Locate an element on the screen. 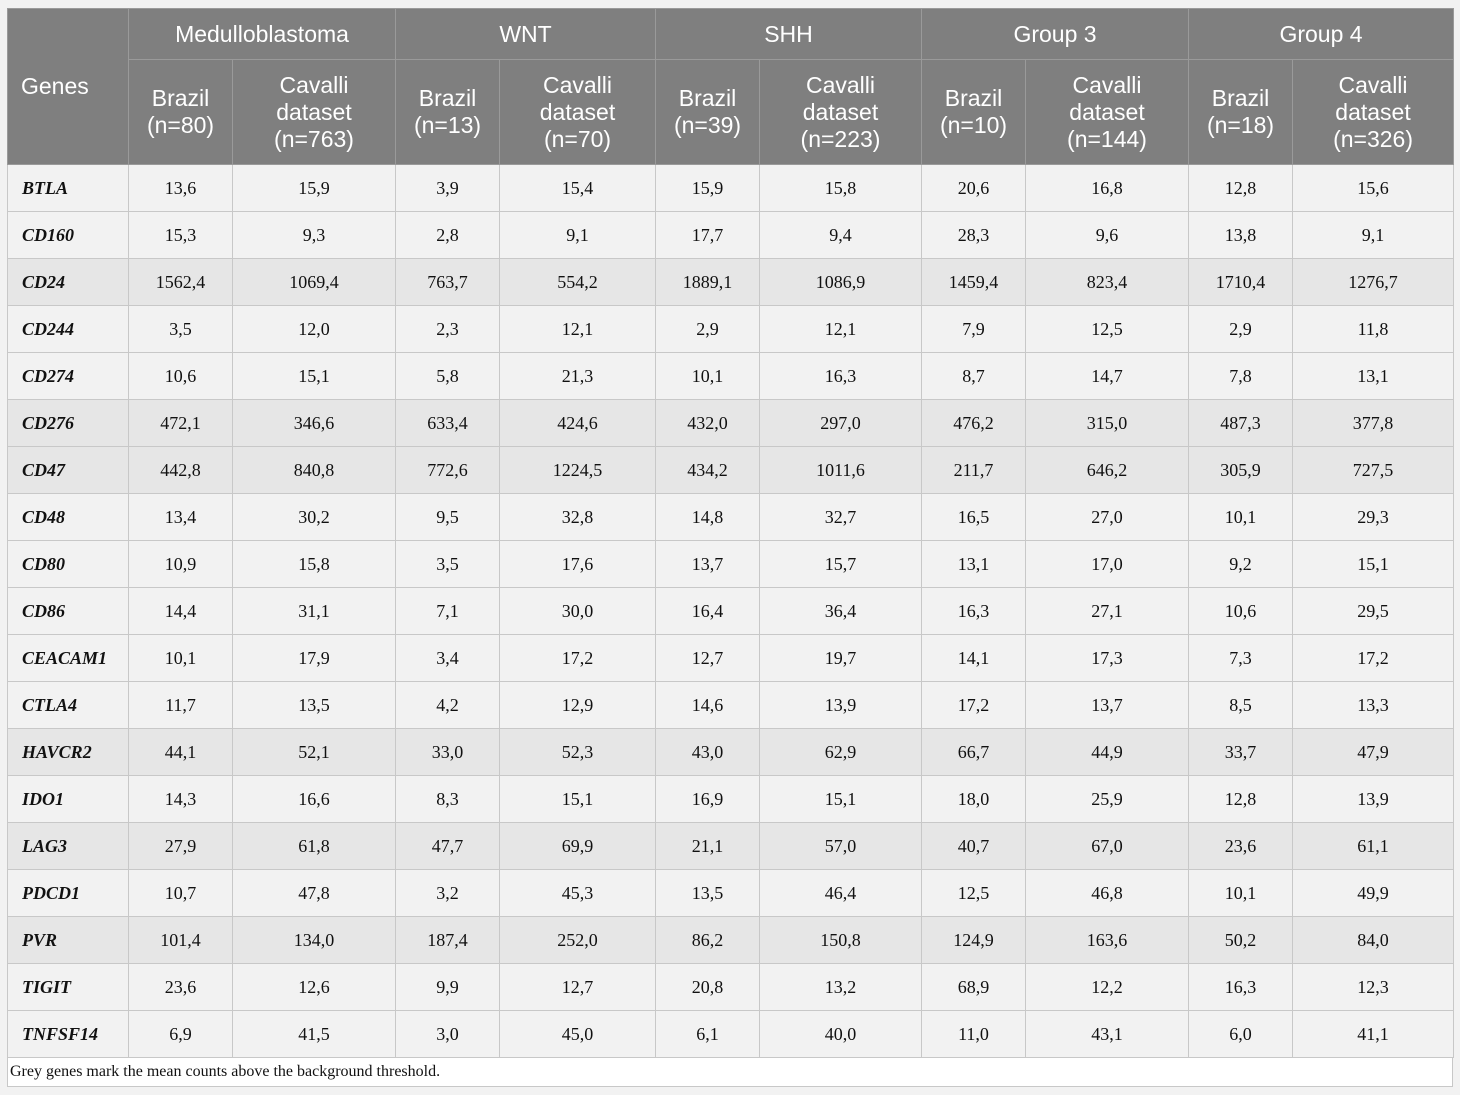 The width and height of the screenshot is (1460, 1095). gene-name-cell: LAG3 is located at coordinates (68, 846).